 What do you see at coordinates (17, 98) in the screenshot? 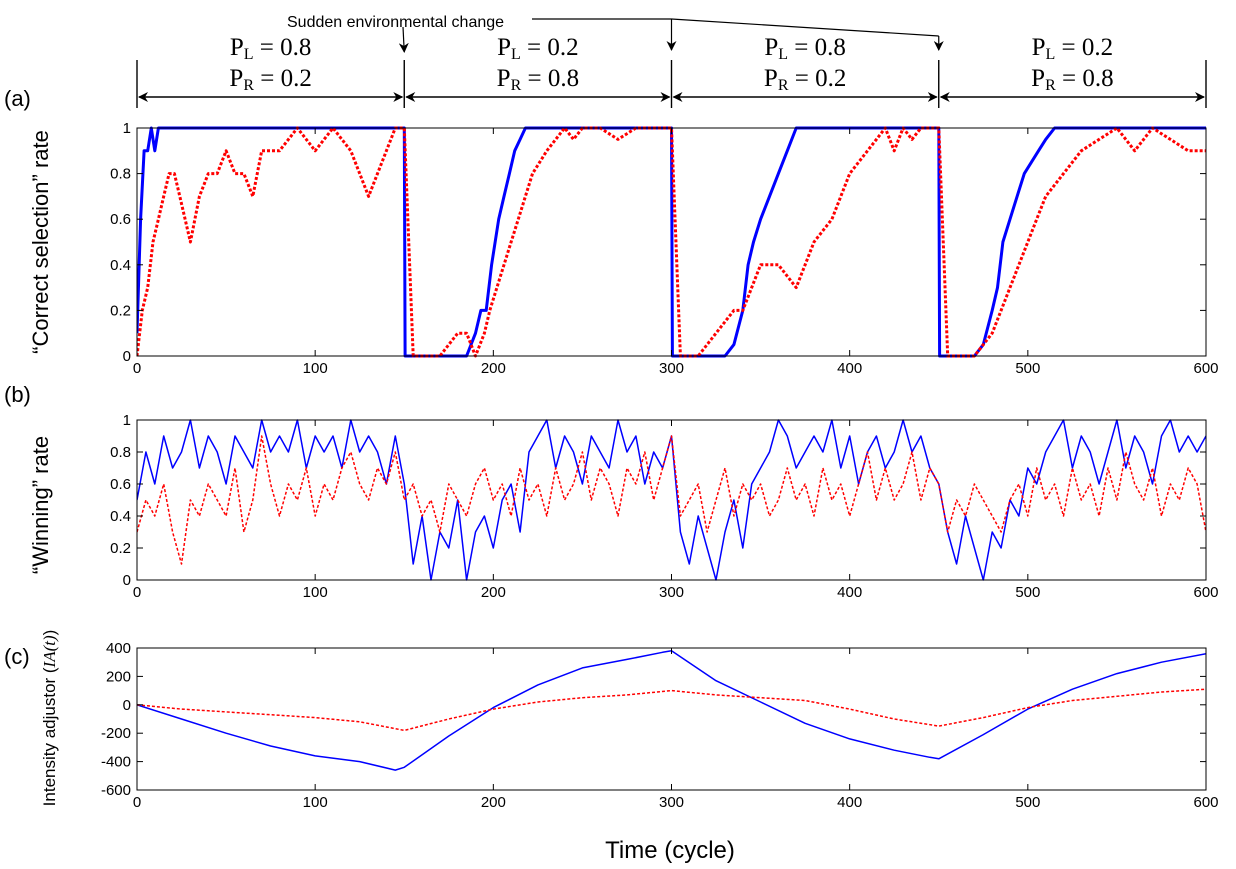
I see `panel-label: (a)` at bounding box center [17, 98].